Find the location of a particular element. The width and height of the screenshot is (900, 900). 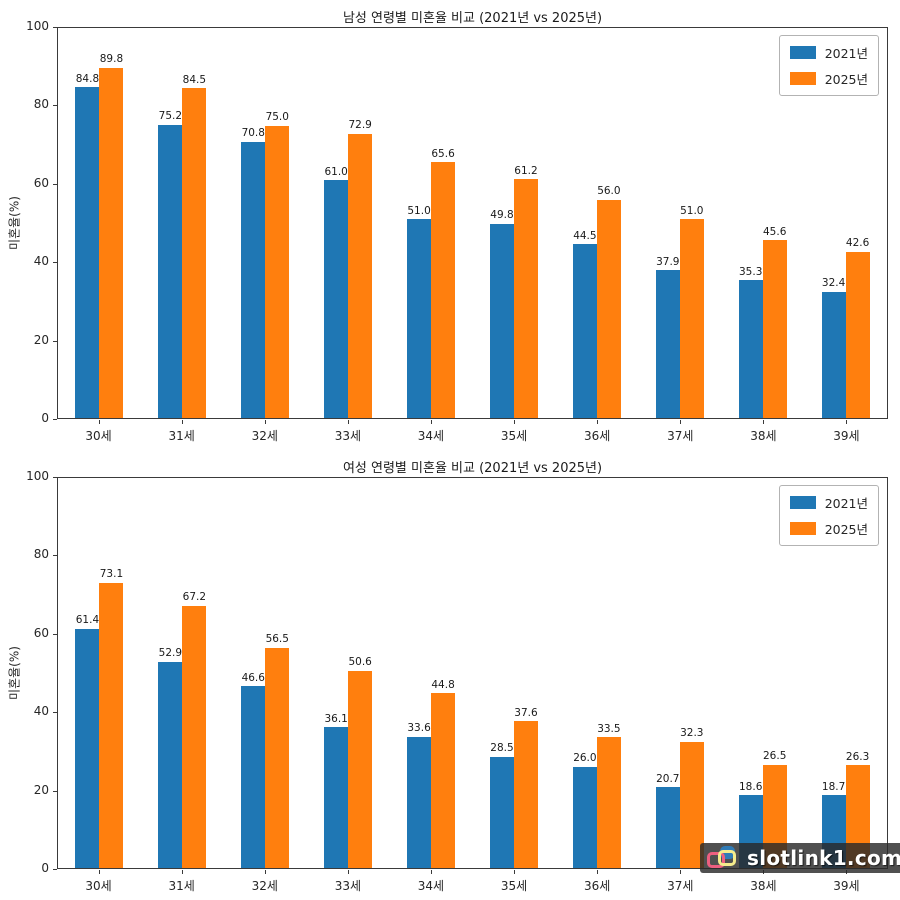

bar-group-31세: 52.9 67.2 is located at coordinates (182, 673).